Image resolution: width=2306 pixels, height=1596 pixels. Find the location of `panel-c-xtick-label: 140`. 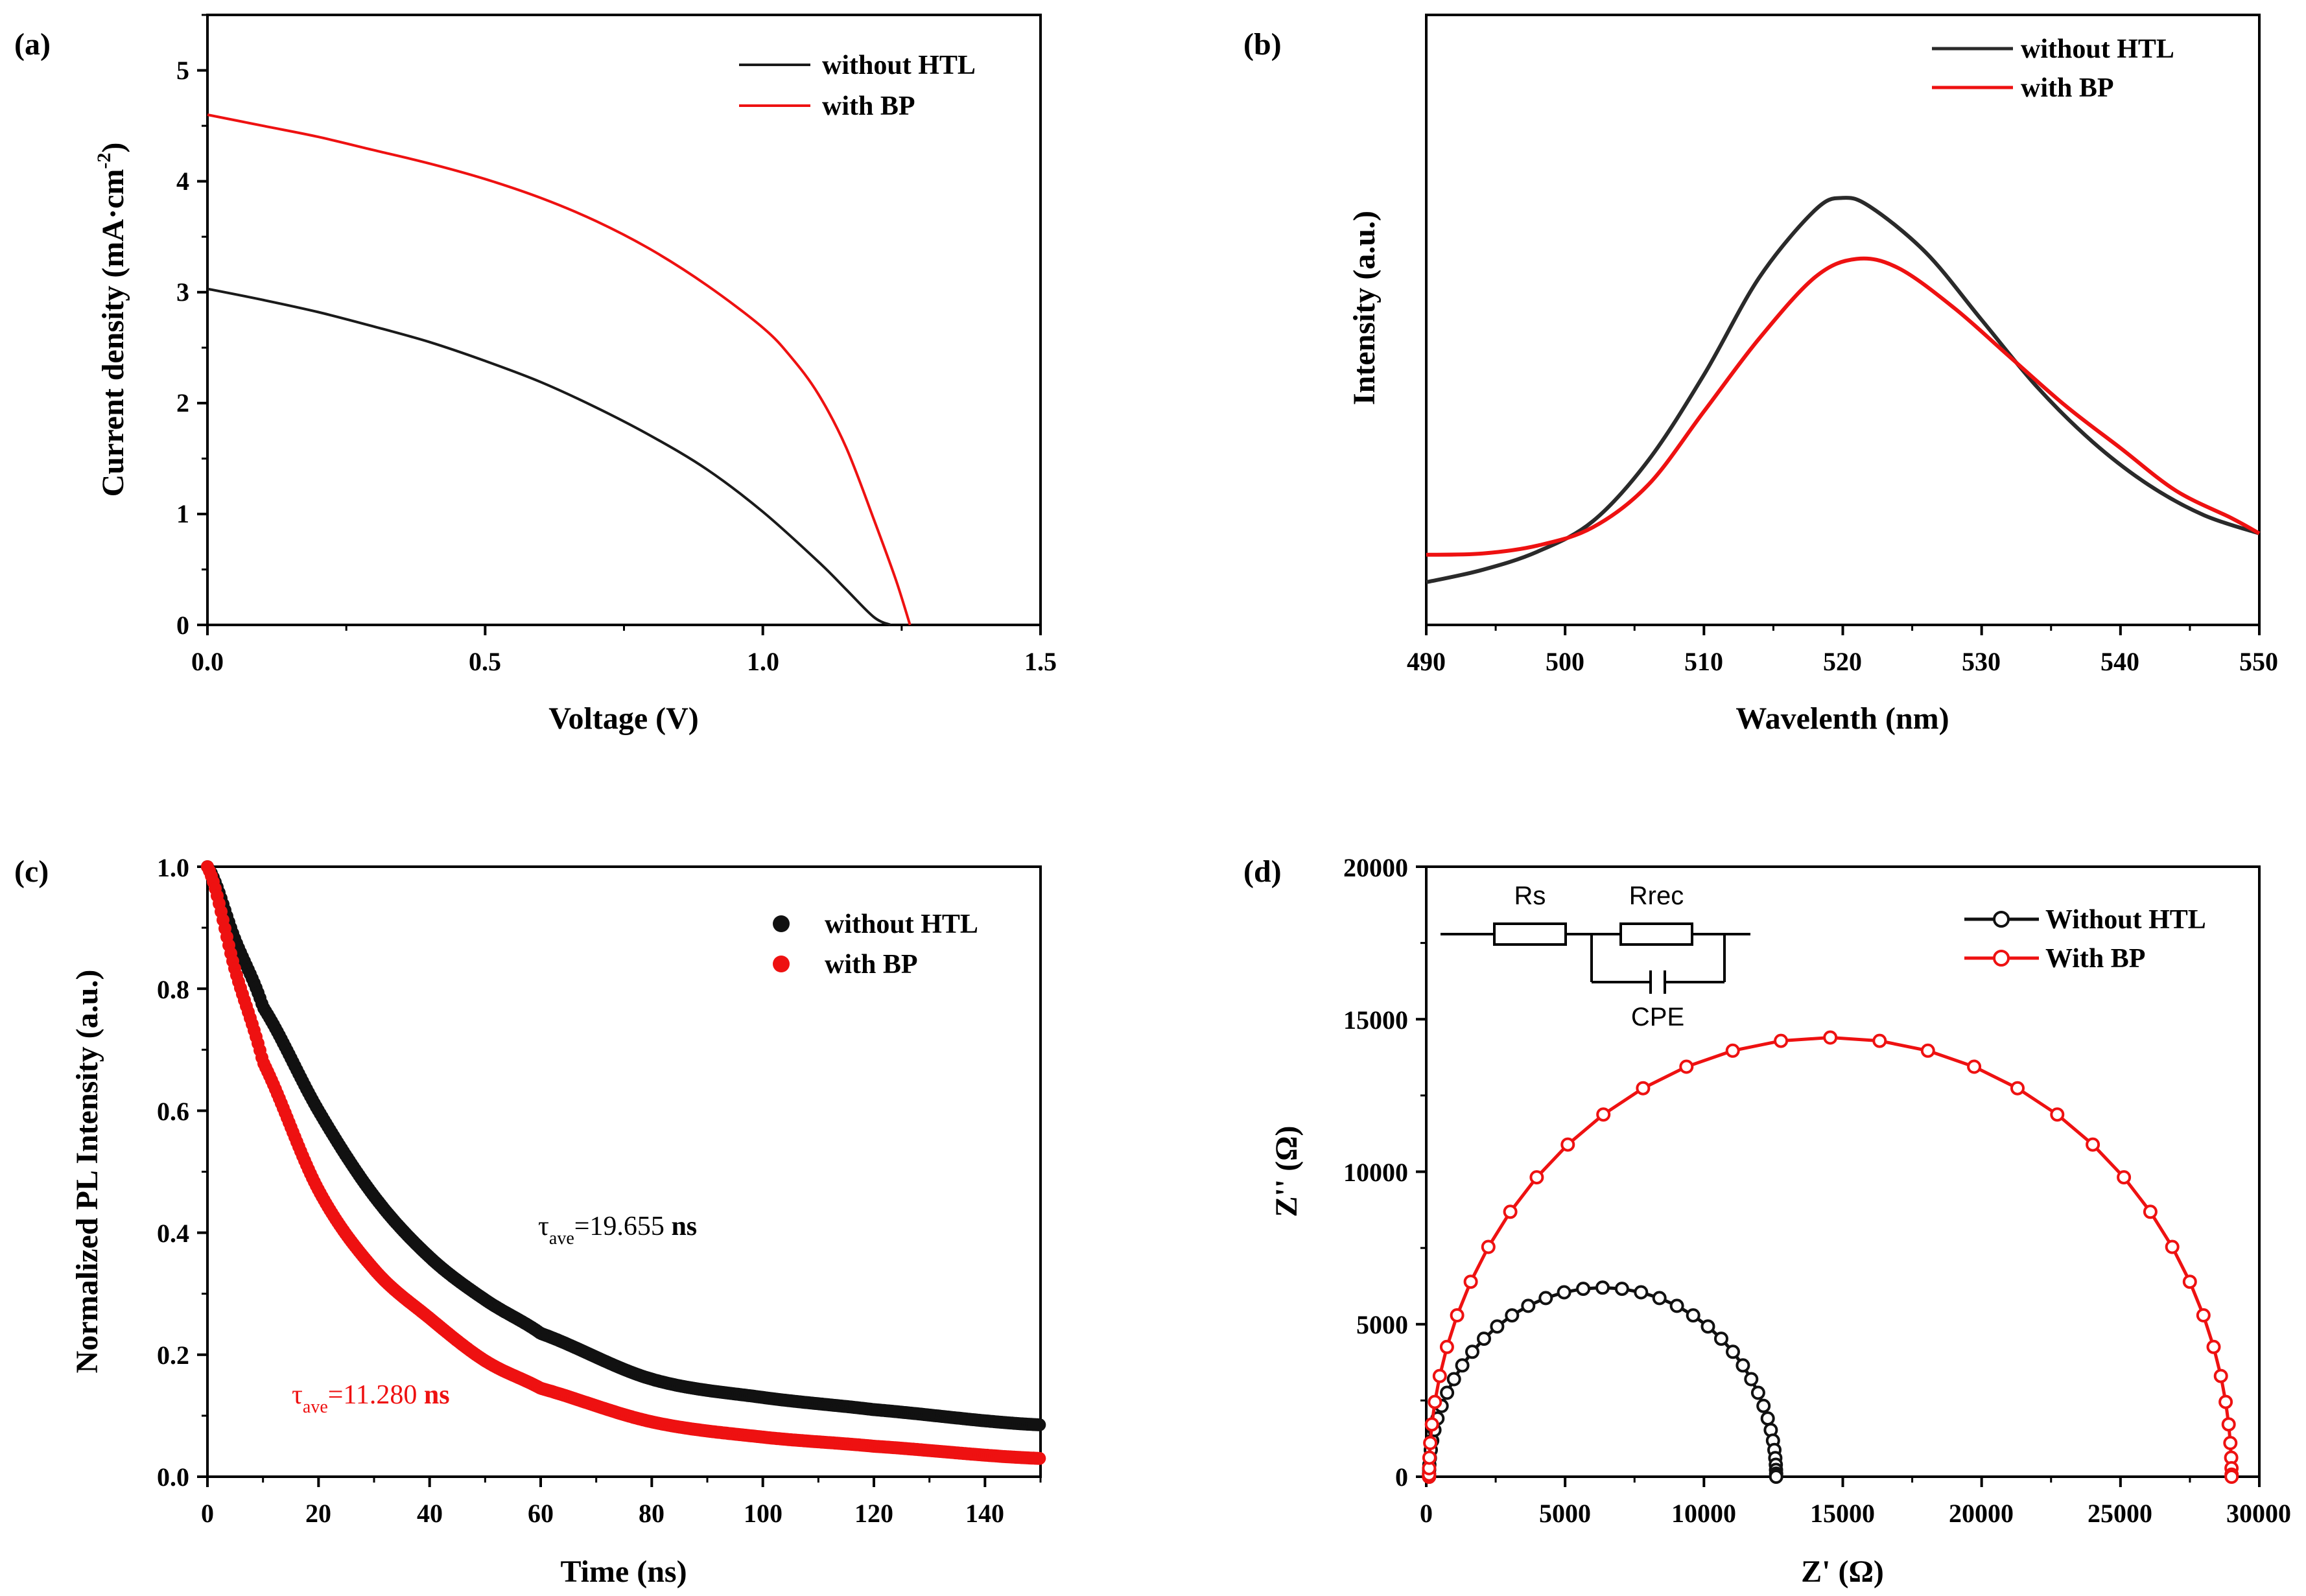

panel-c-xtick-label: 140 is located at coordinates (985, 1513).